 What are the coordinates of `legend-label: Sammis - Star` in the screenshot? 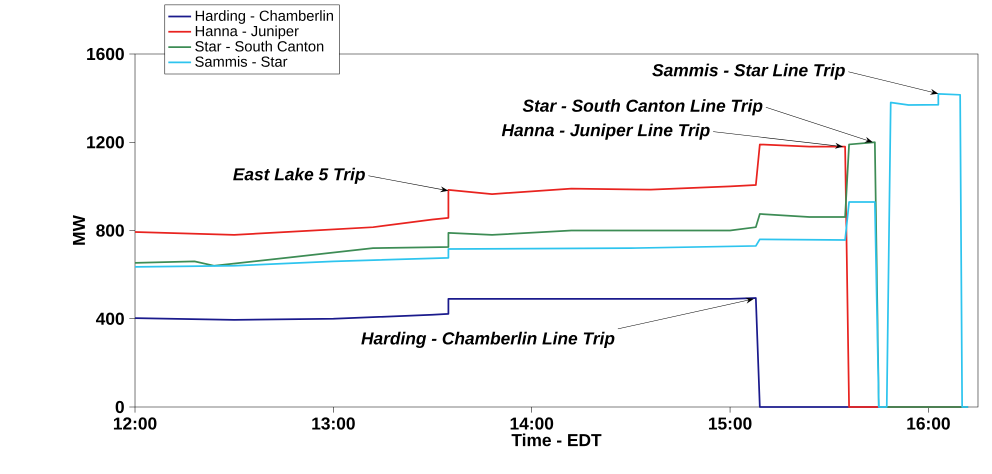 It's located at (241, 61).